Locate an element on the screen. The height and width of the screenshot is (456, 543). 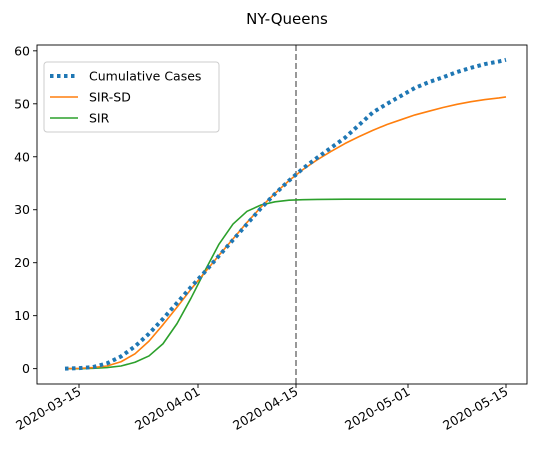
y-tick-label: 20 is located at coordinates (22, 262).